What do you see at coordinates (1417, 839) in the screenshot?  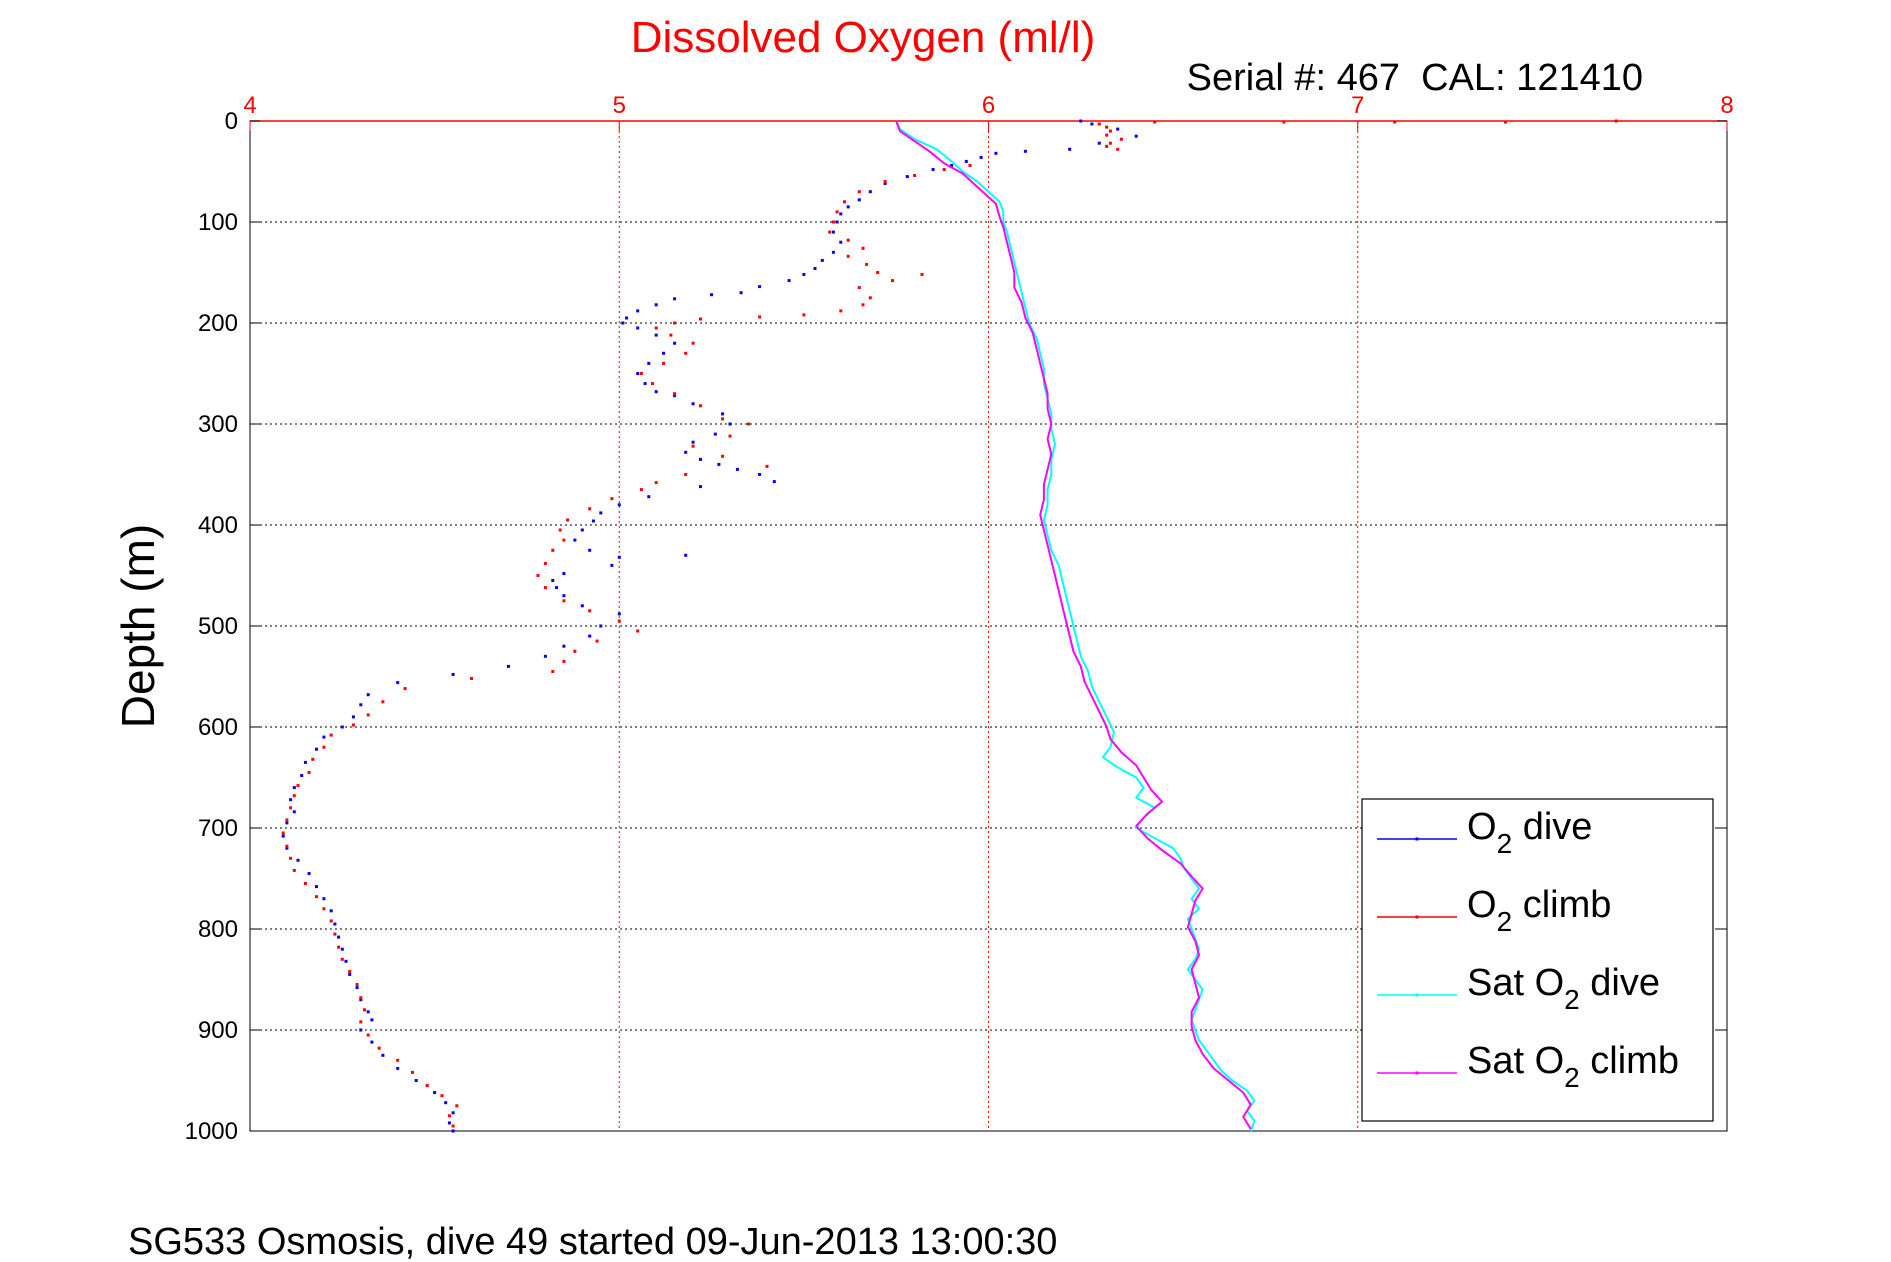 I see `legend-swatch-marker` at bounding box center [1417, 839].